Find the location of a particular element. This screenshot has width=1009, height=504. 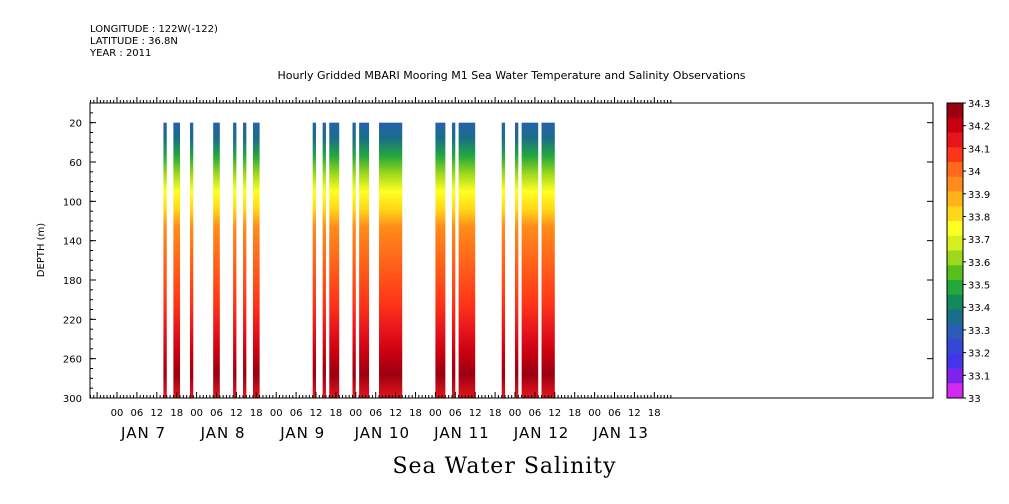

y-tick-label: 100 is located at coordinates (72, 202).